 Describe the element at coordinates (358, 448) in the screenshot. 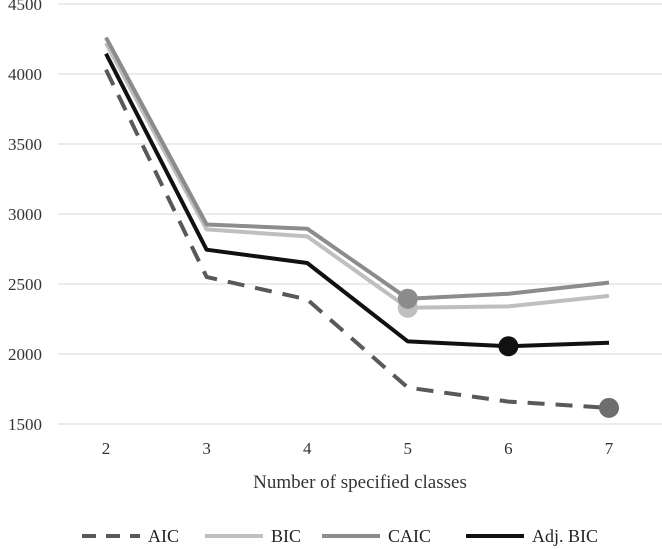

I see `x-axis-ticks: 2 3 4 5 6 7` at that location.